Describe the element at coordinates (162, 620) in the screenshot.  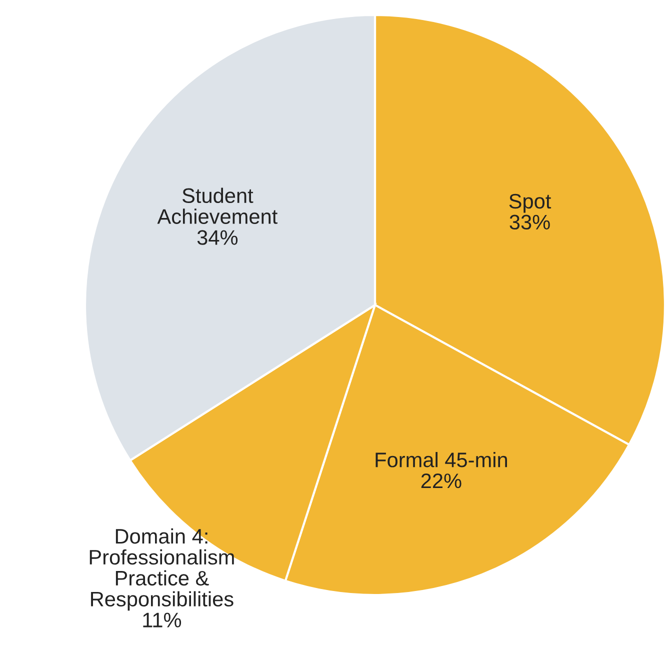
I see `data-label: 11%` at that location.